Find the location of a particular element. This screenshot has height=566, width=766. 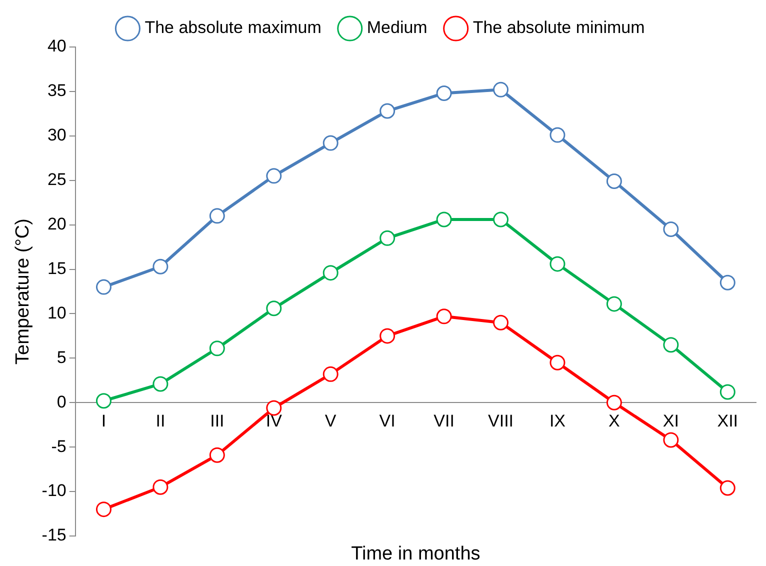

y-tick-label: 40 is located at coordinates (56, 46).